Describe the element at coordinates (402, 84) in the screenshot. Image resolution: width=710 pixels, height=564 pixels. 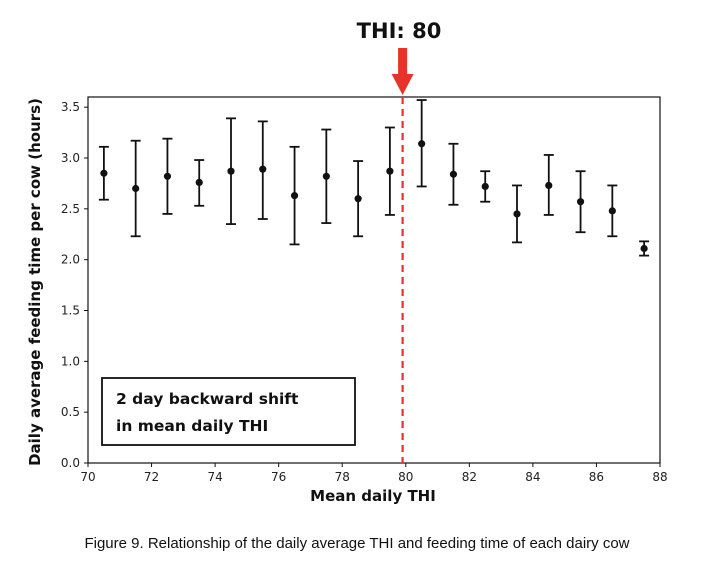
I see `threshold-arrow-head` at that location.